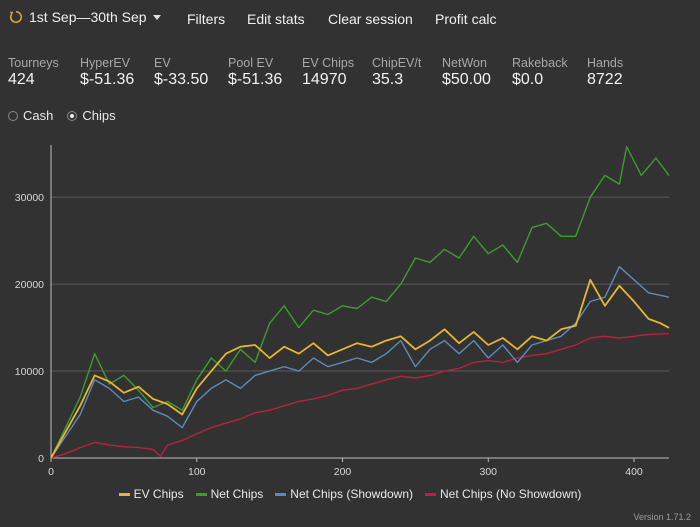 This screenshot has width=700, height=527. I want to click on y-tick-label: 0, so click(41, 459).